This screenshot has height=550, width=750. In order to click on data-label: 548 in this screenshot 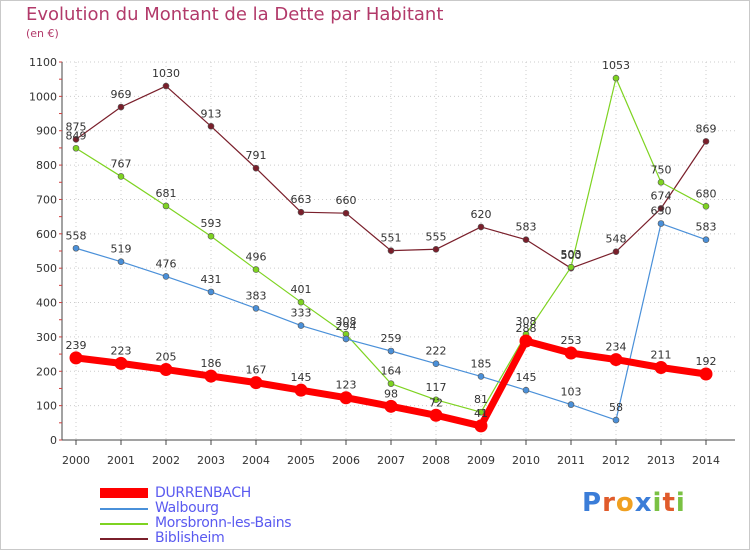, I will do `click(616, 239)`.